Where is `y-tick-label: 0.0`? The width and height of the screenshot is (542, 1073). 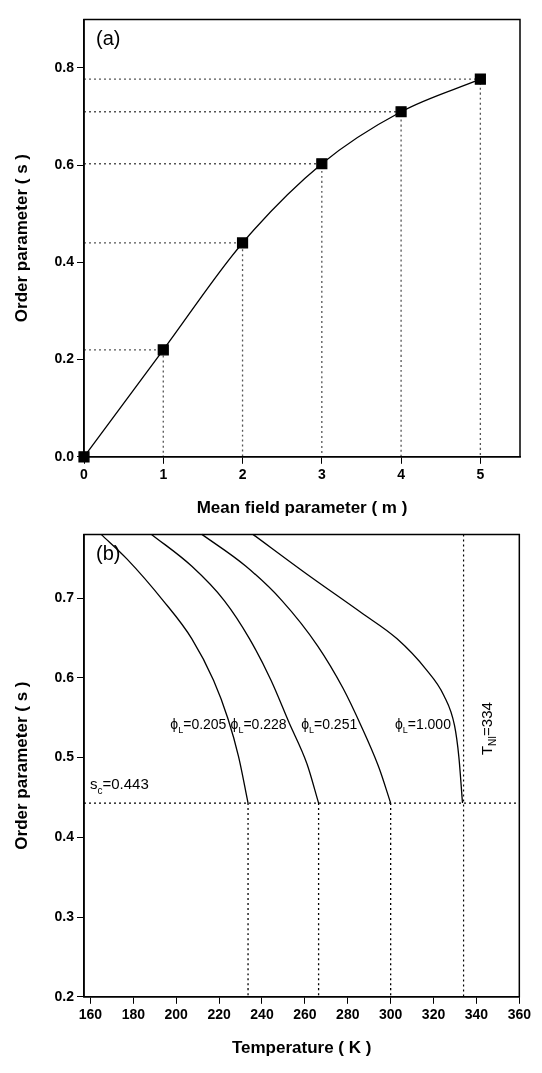
y-tick-label: 0.0 is located at coordinates (64, 455).